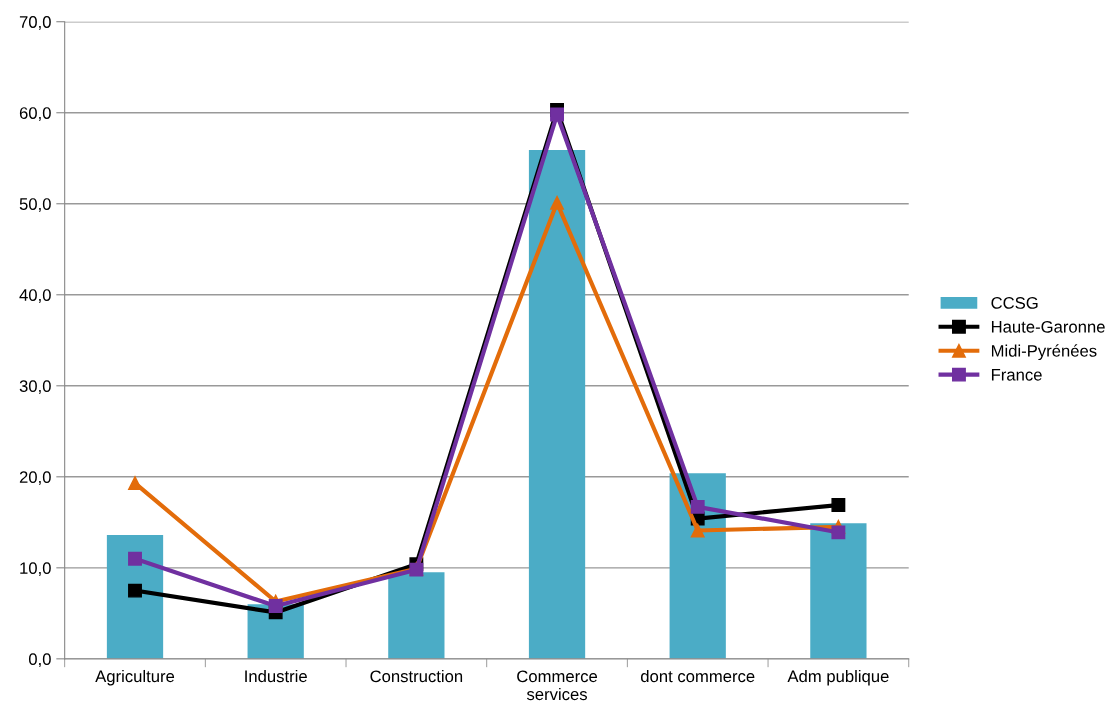  What do you see at coordinates (276, 676) in the screenshot?
I see `x-tick-label: Industrie` at bounding box center [276, 676].